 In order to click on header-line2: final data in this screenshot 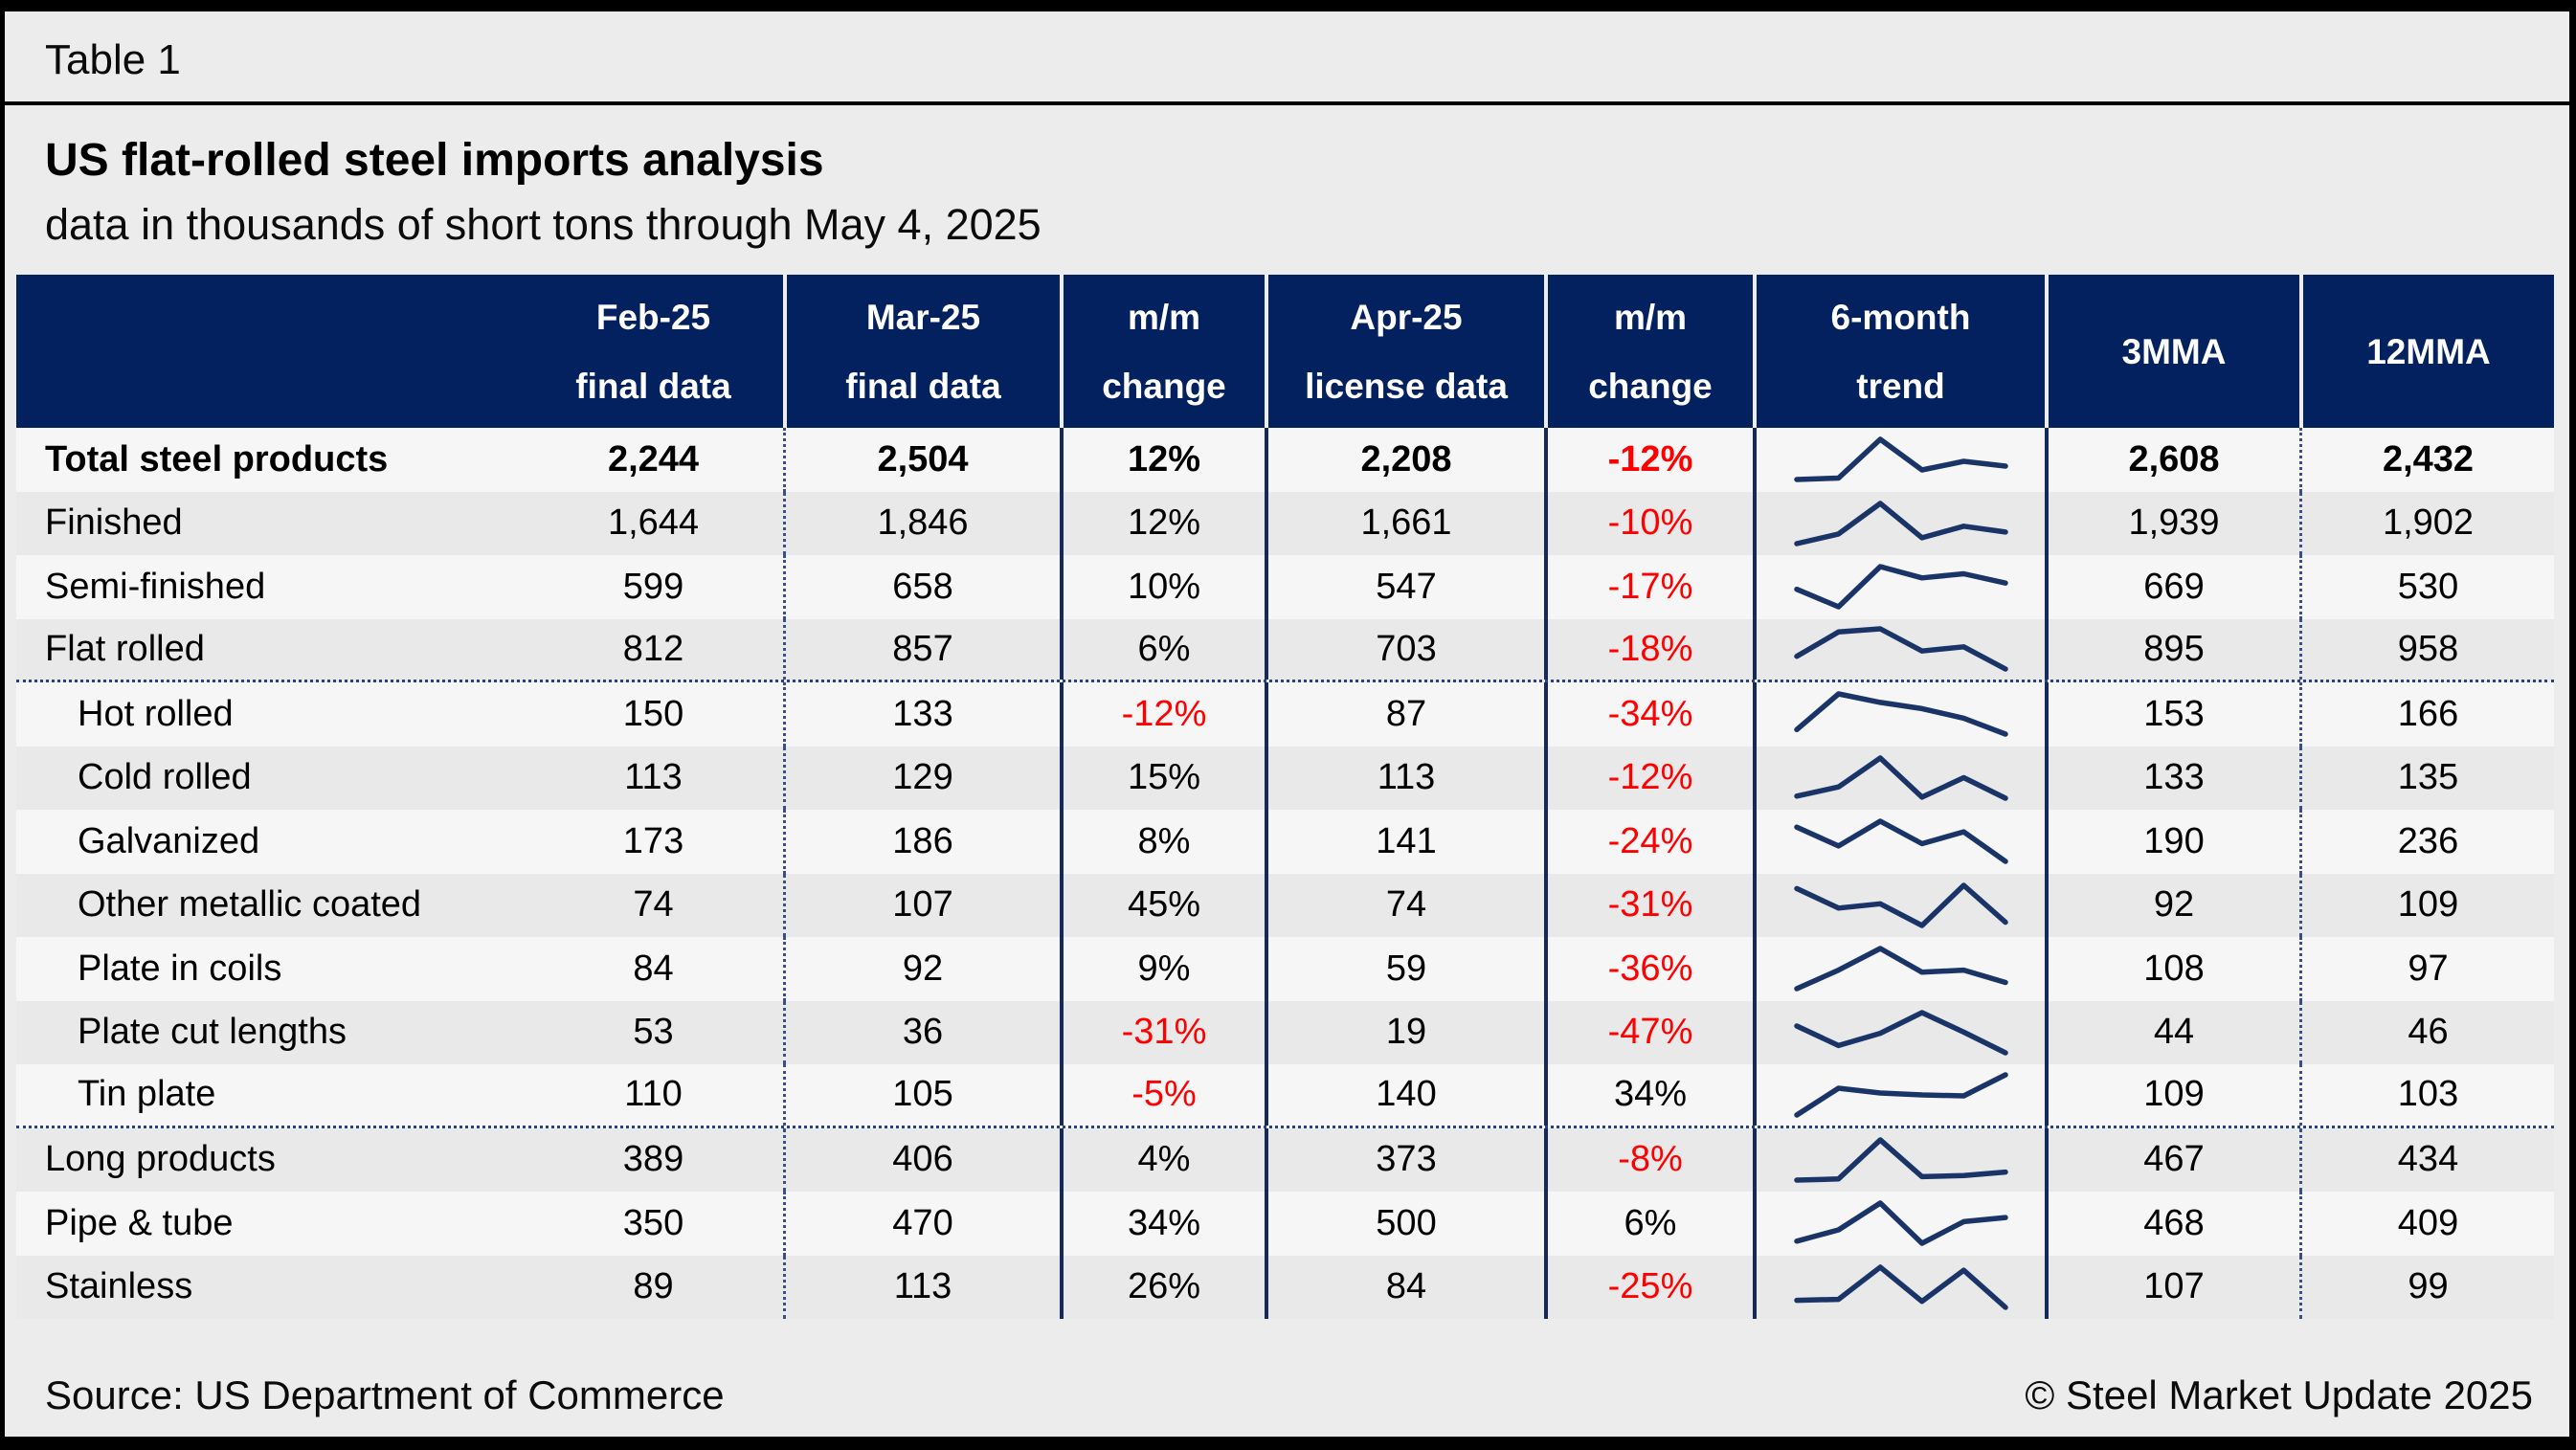, I will do `click(923, 387)`.